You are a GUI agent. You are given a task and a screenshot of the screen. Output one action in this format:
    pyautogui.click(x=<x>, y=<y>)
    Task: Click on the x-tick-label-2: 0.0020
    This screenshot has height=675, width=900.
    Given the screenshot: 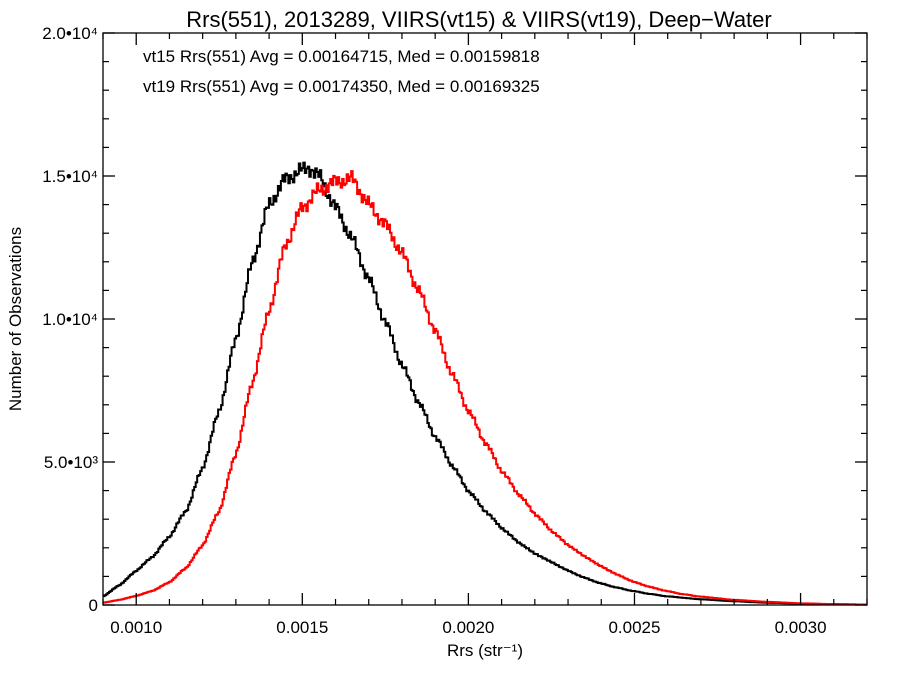 What is the action you would take?
    pyautogui.click(x=468, y=627)
    